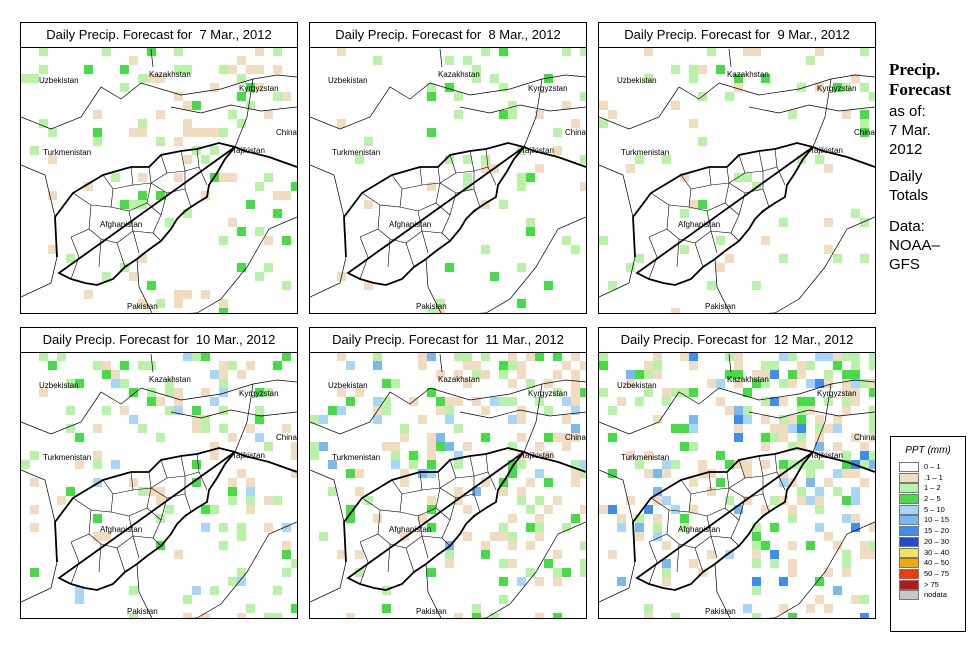 This screenshot has width=975, height=646. Describe the element at coordinates (931, 584) in the screenshot. I see `legend-label: > 75` at that location.